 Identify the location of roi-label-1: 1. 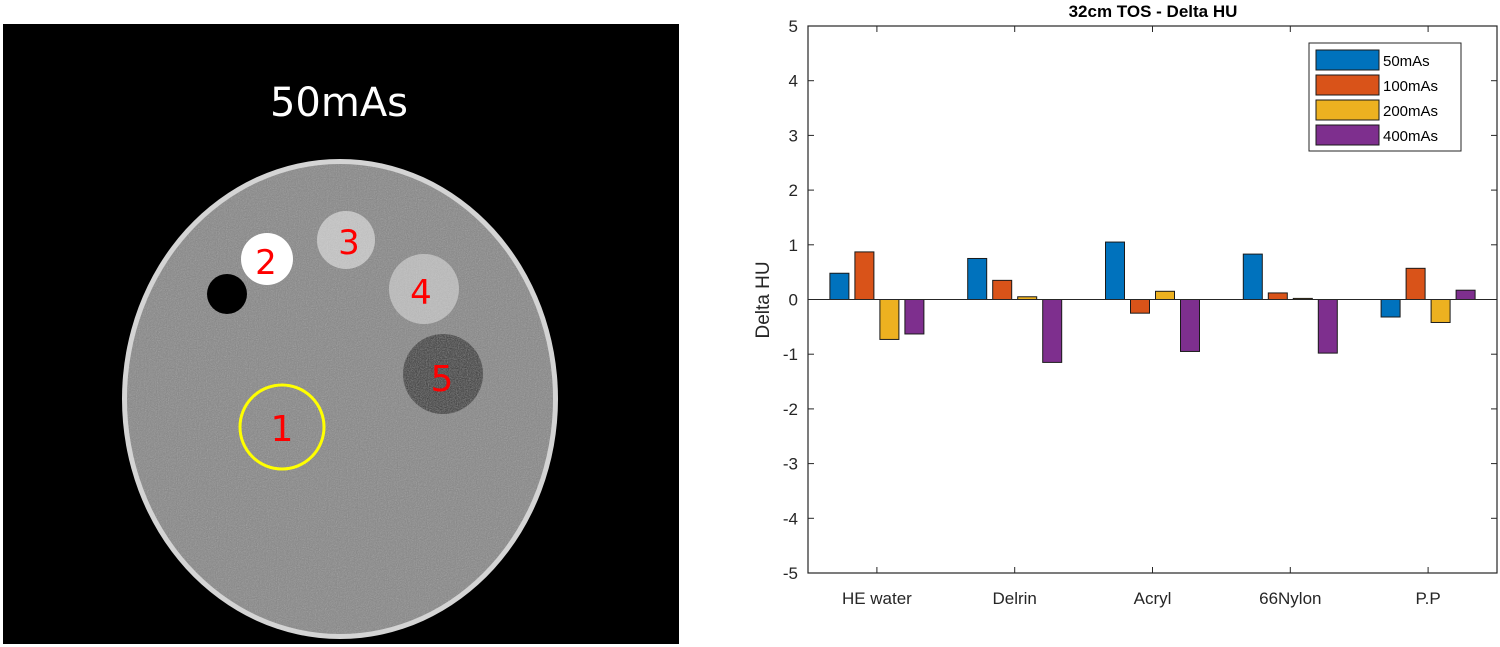
(282, 429).